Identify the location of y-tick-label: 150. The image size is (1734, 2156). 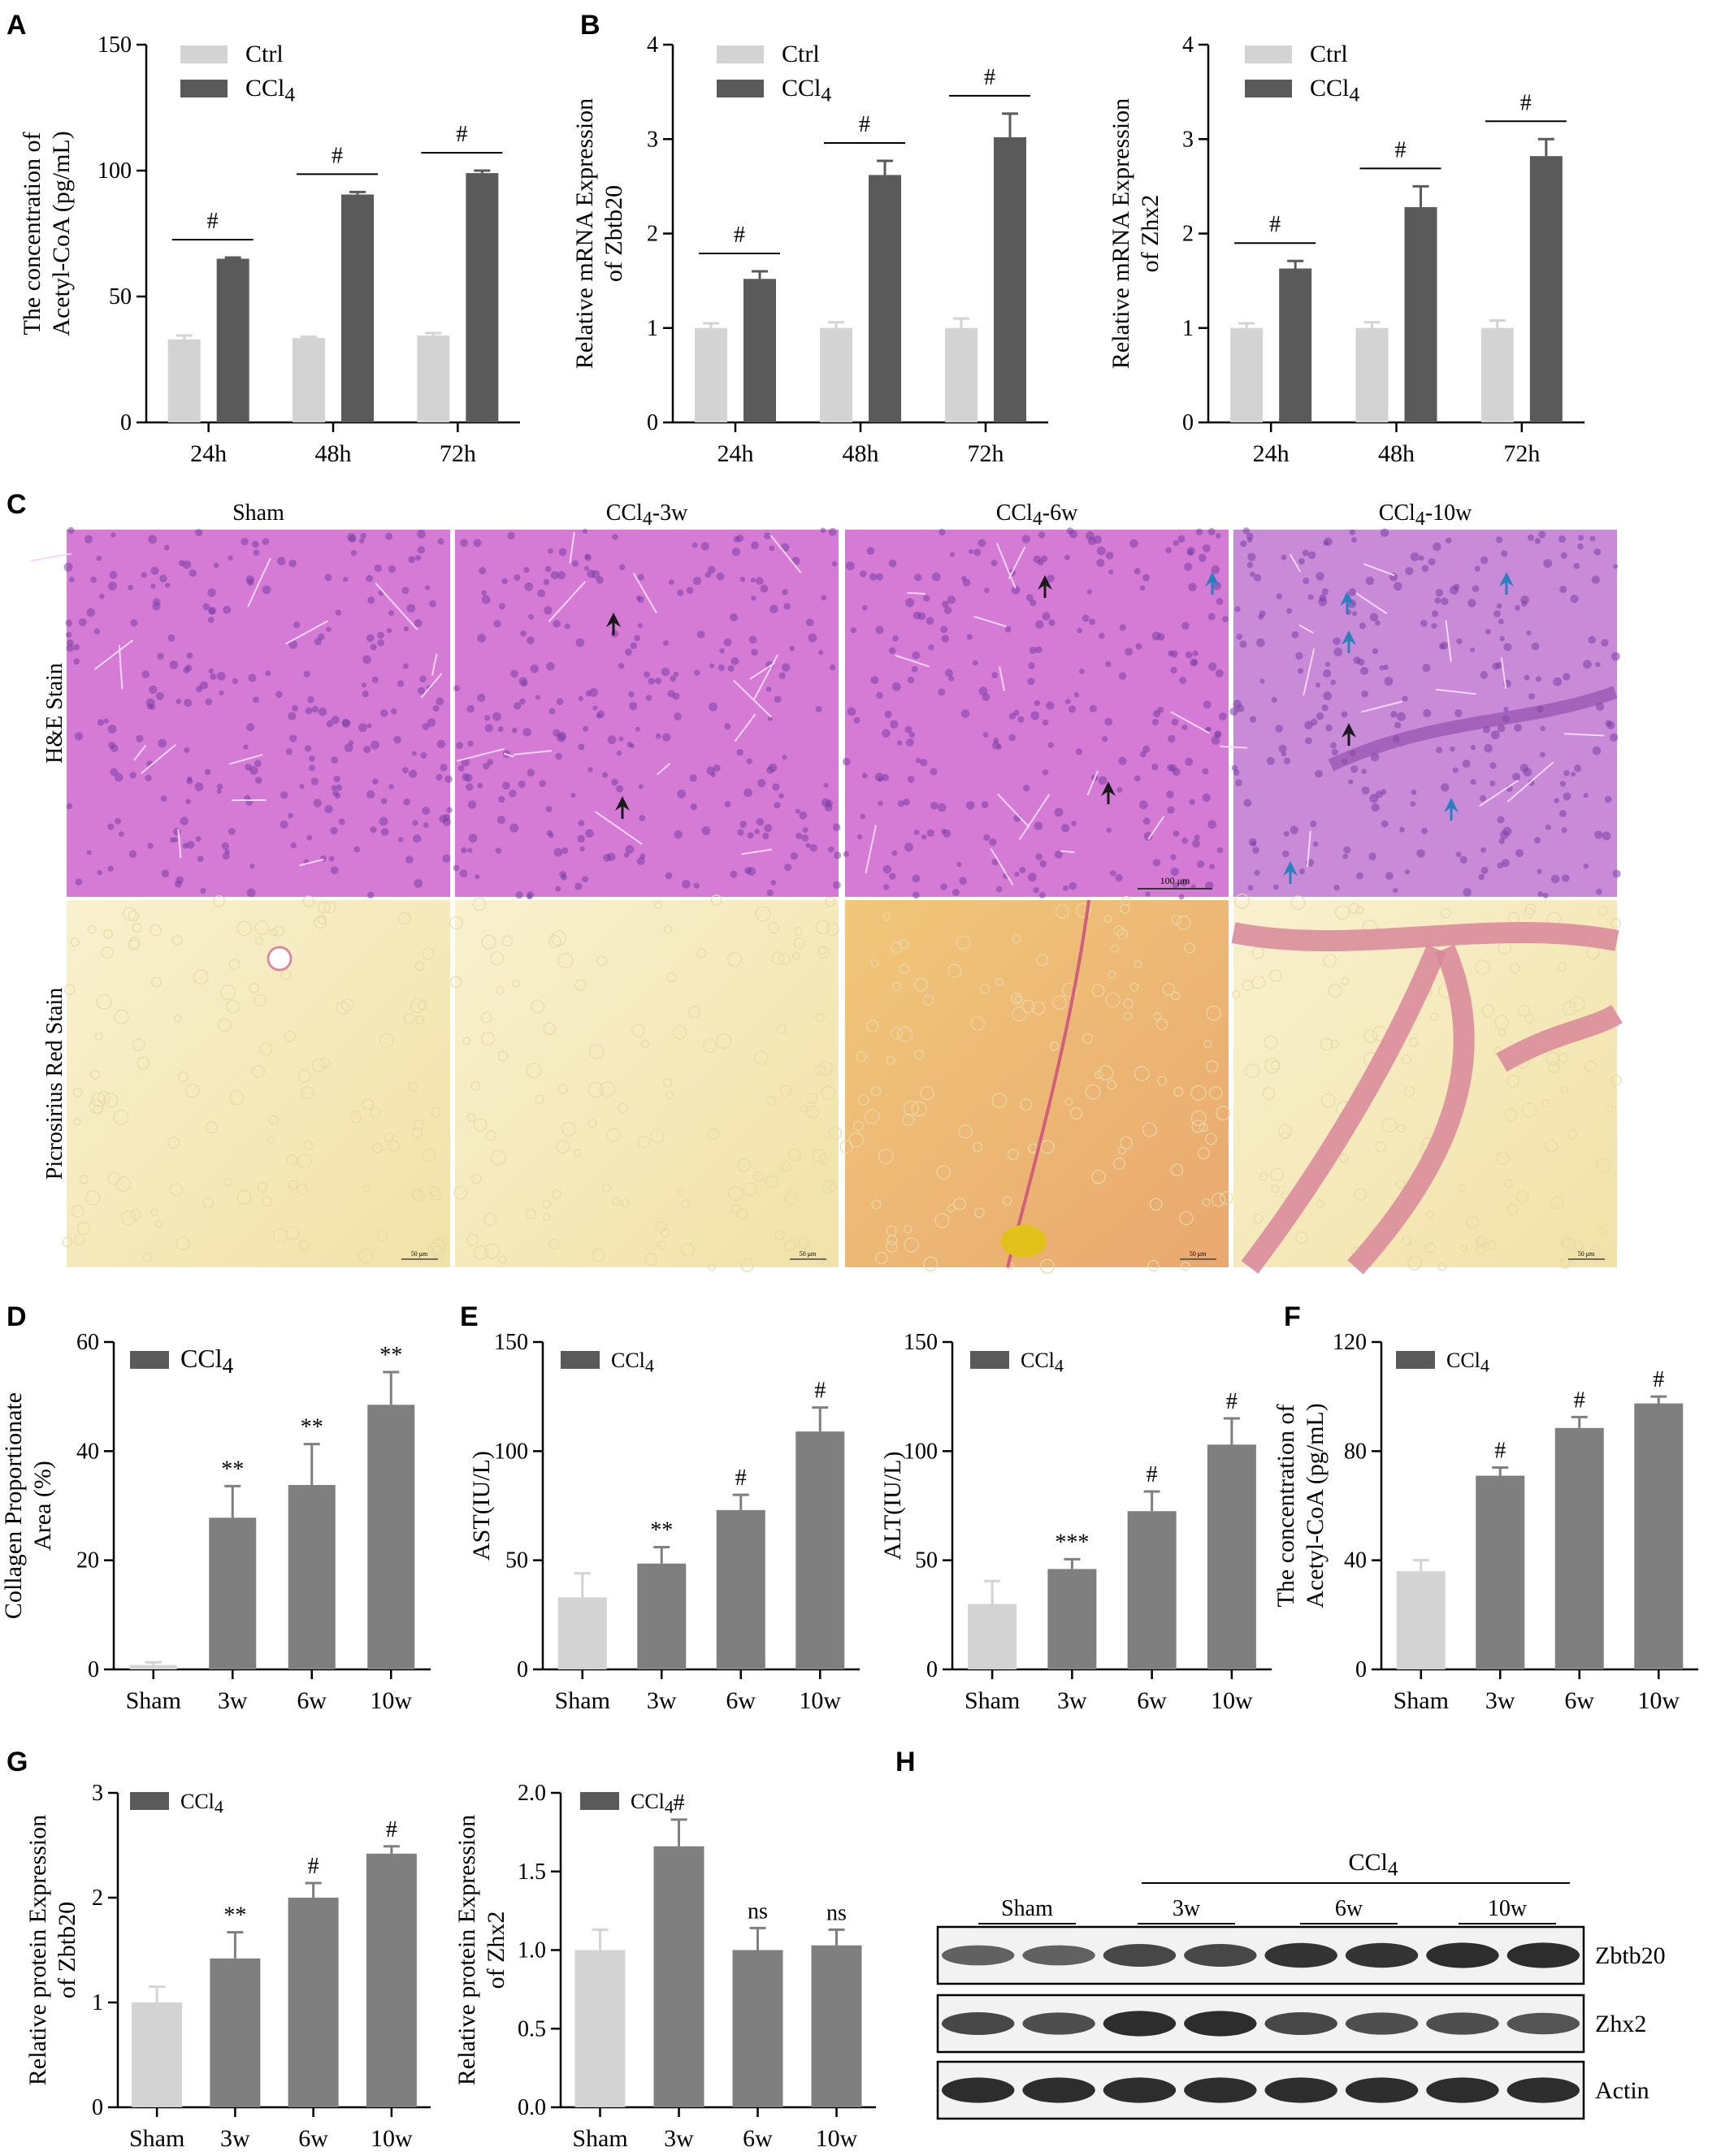
(511, 1342).